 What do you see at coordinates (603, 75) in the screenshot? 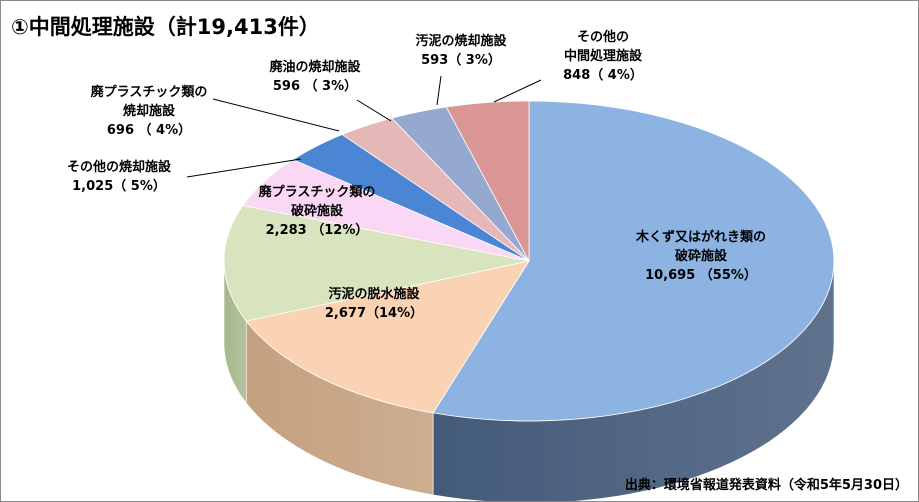
I see `slice-value-label-7: 848（ 4%）` at bounding box center [603, 75].